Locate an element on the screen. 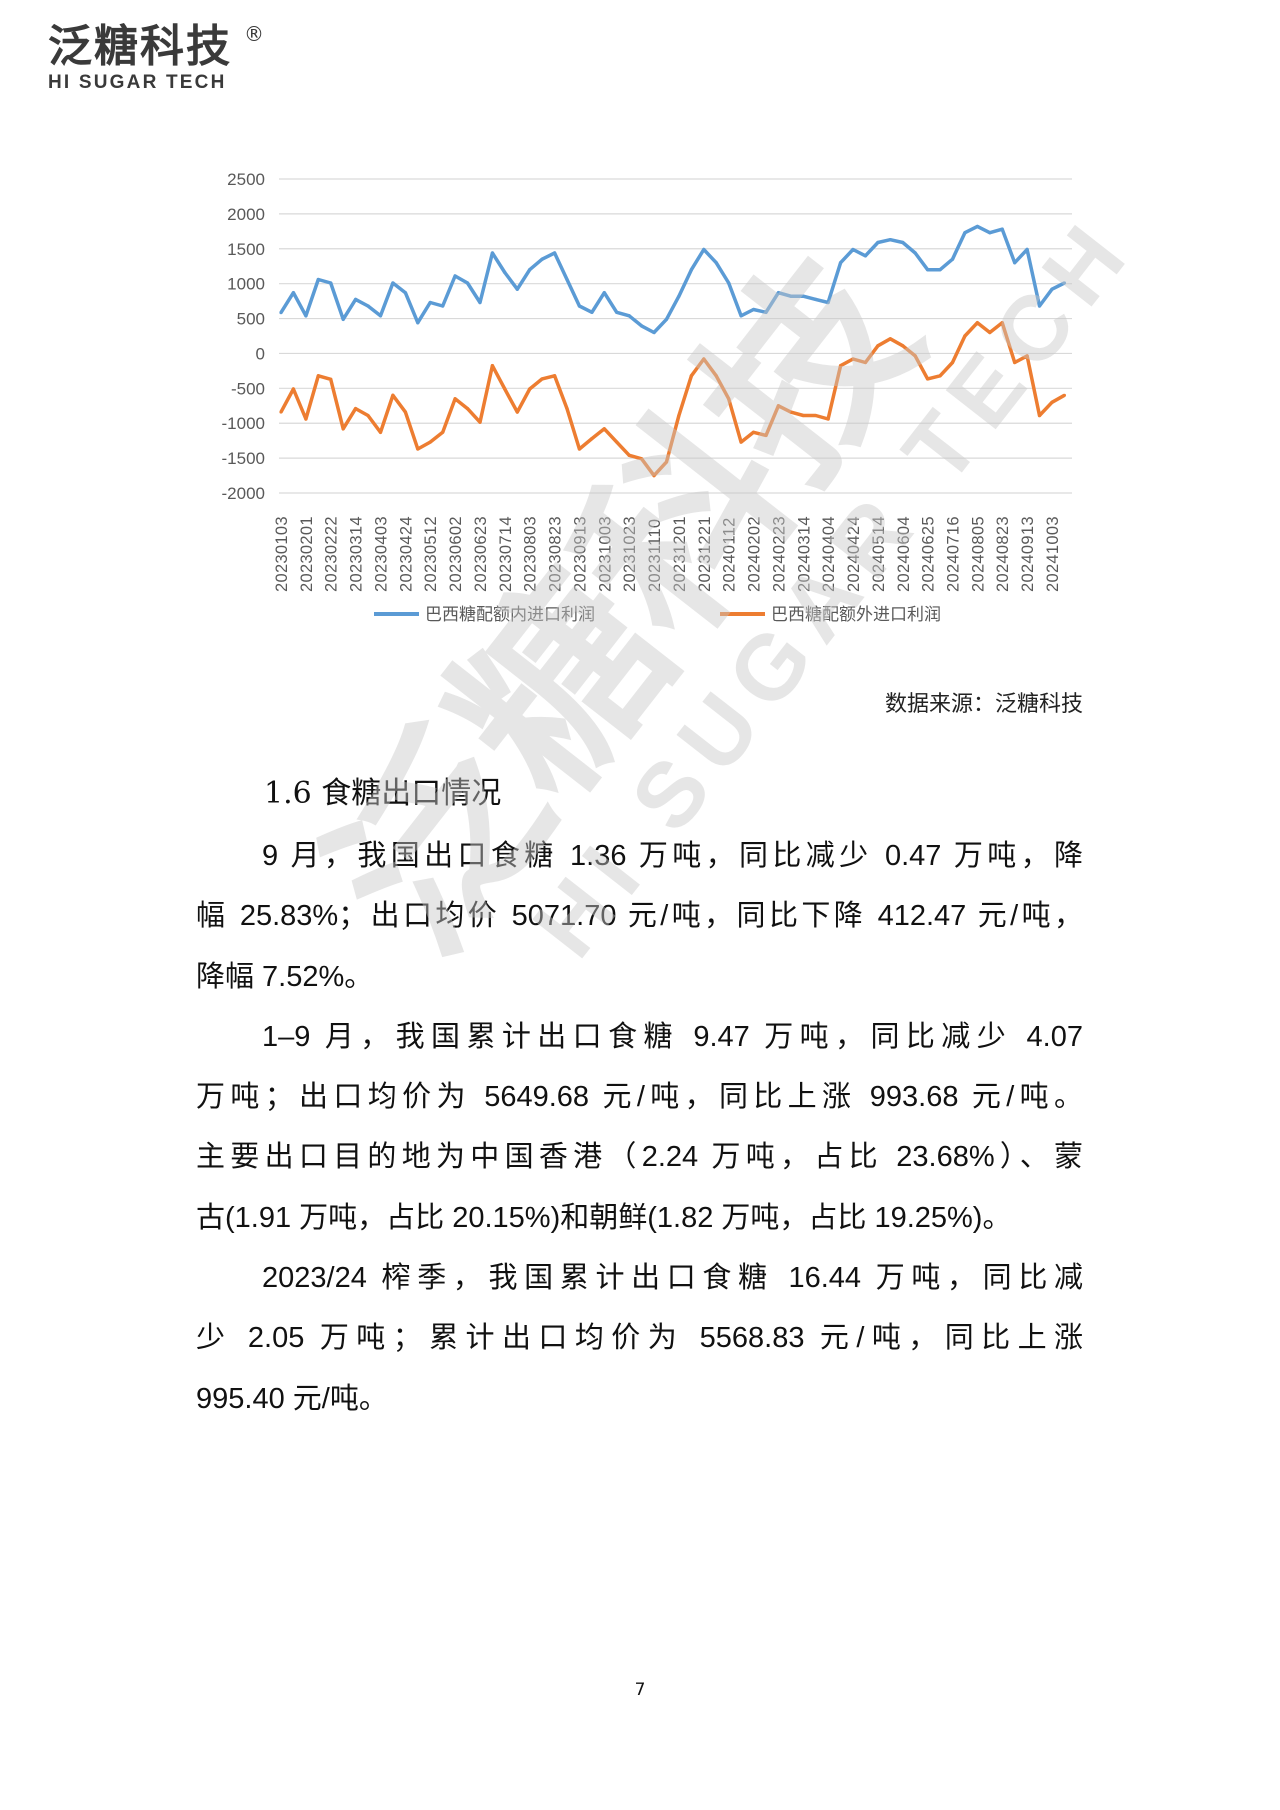 This screenshot has height=1810, width=1280. x-tick-label: 20240424 is located at coordinates (854, 554).